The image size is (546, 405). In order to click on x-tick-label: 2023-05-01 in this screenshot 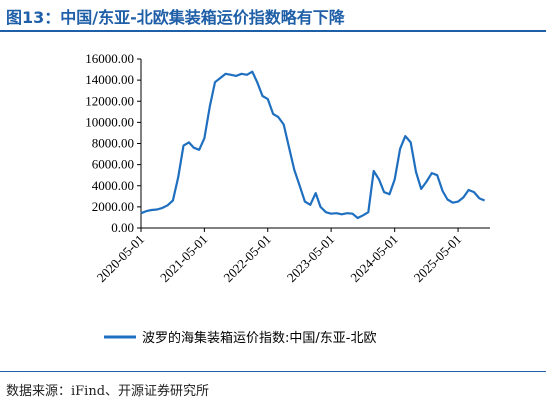, I will do `click(311, 259)`.